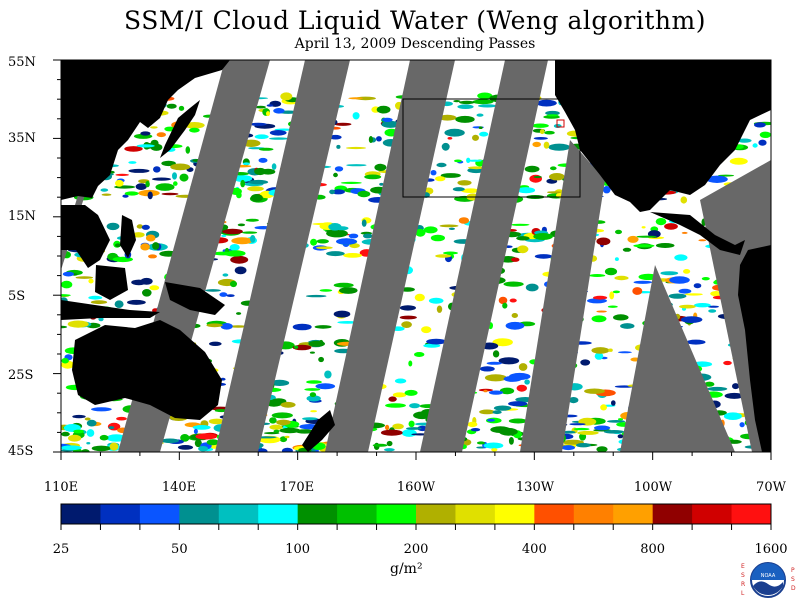 This screenshot has height=600, width=800. Describe the element at coordinates (560, 123) in the screenshot. I see `small-red-marker` at that location.